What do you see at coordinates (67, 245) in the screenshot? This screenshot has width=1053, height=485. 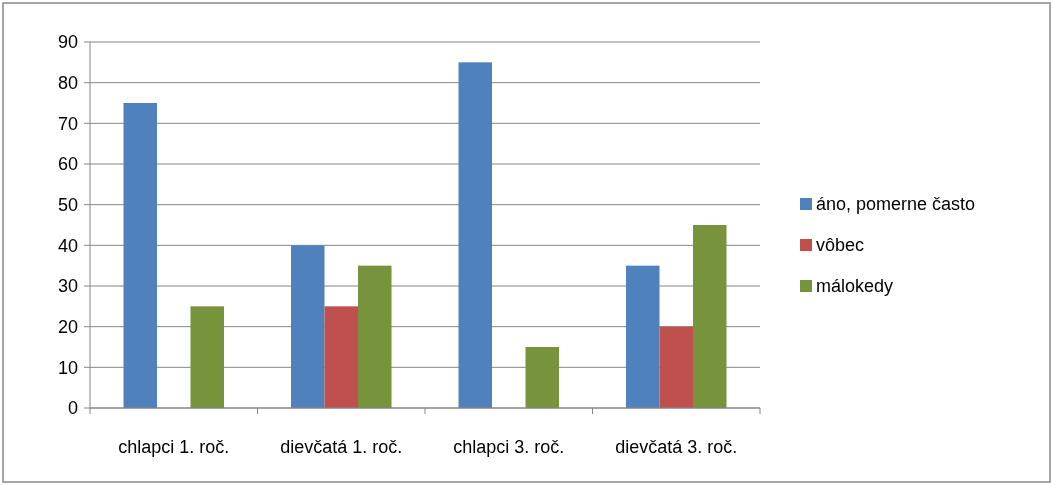 I see `y-tick-label: 40` at bounding box center [67, 245].